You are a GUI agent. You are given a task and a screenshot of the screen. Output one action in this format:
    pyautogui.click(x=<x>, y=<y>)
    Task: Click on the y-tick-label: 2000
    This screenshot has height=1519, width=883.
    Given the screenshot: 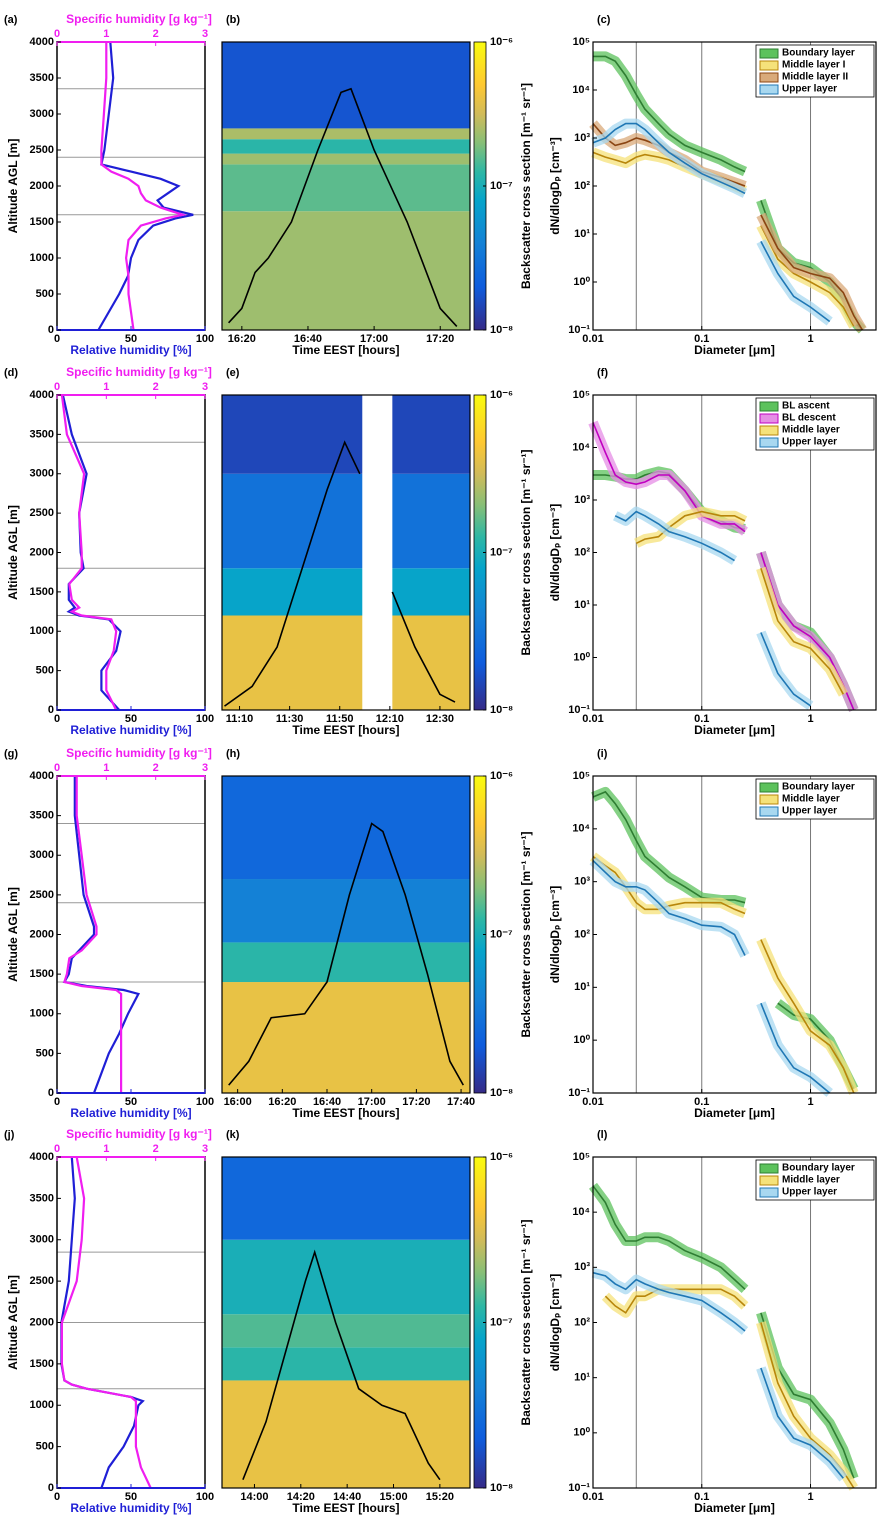 What is the action you would take?
    pyautogui.click(x=42, y=934)
    